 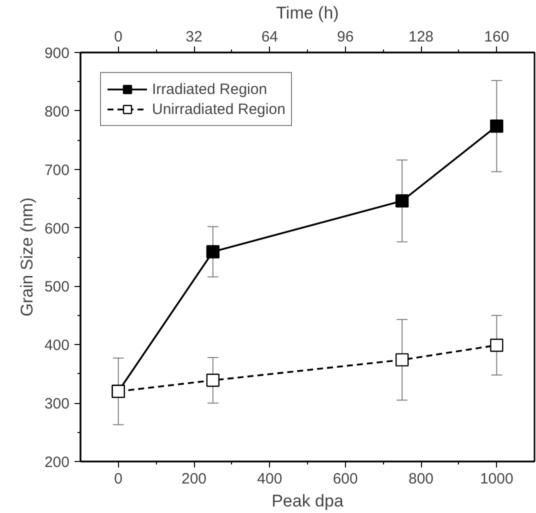 What do you see at coordinates (57, 170) in the screenshot?
I see `y-tick-label: 700` at bounding box center [57, 170].